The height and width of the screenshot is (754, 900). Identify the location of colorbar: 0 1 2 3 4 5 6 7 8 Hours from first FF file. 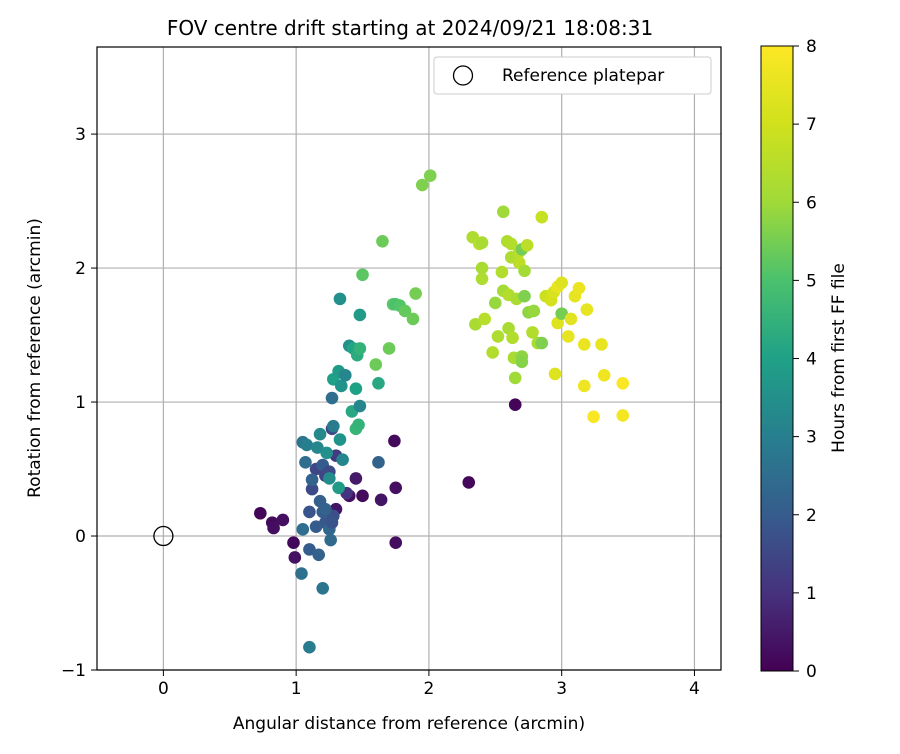
(804, 359).